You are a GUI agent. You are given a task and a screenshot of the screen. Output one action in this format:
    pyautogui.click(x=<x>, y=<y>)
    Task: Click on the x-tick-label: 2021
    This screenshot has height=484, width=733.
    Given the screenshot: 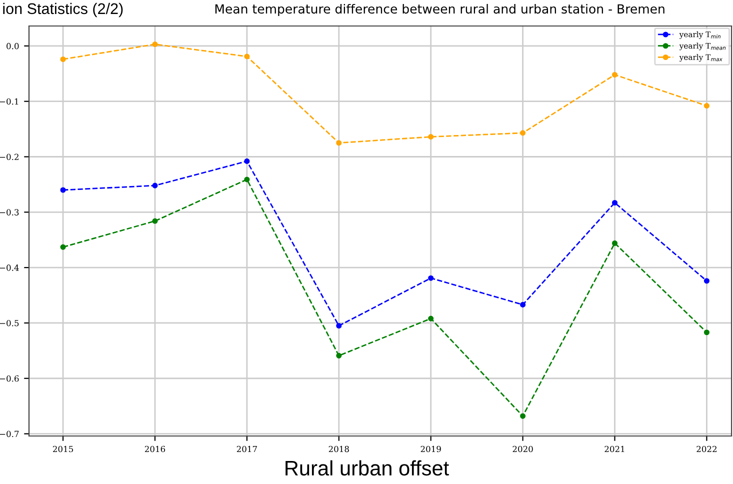 What is the action you would take?
    pyautogui.click(x=614, y=449)
    